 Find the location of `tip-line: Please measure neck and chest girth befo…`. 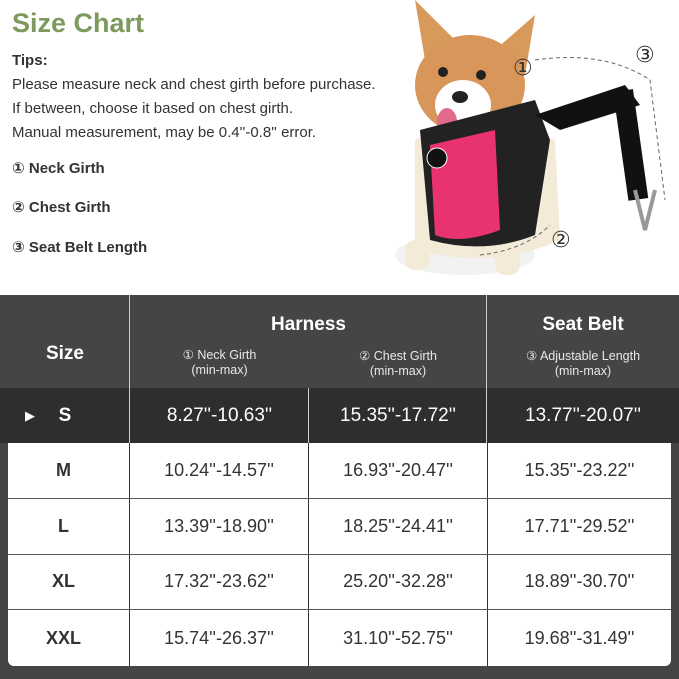

tip-line: Please measure neck and chest girth befo… is located at coordinates (194, 84).